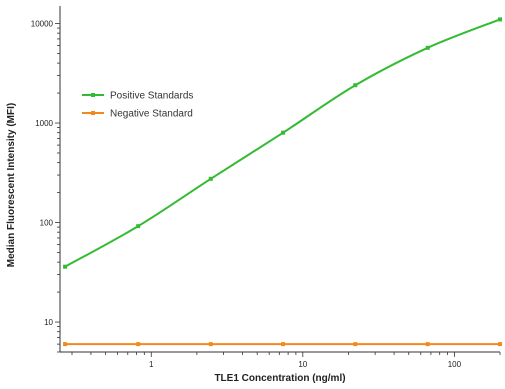  I want to click on y-tick-label: 10, so click(48, 322).